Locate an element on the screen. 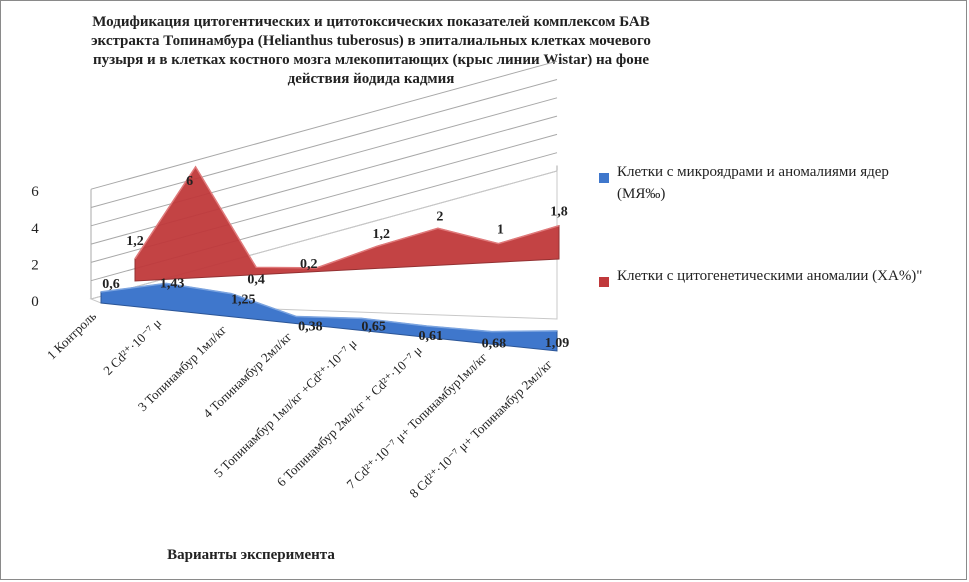 The height and width of the screenshot is (582, 969). data-label-micronuclei: 1,25 is located at coordinates (243, 300).